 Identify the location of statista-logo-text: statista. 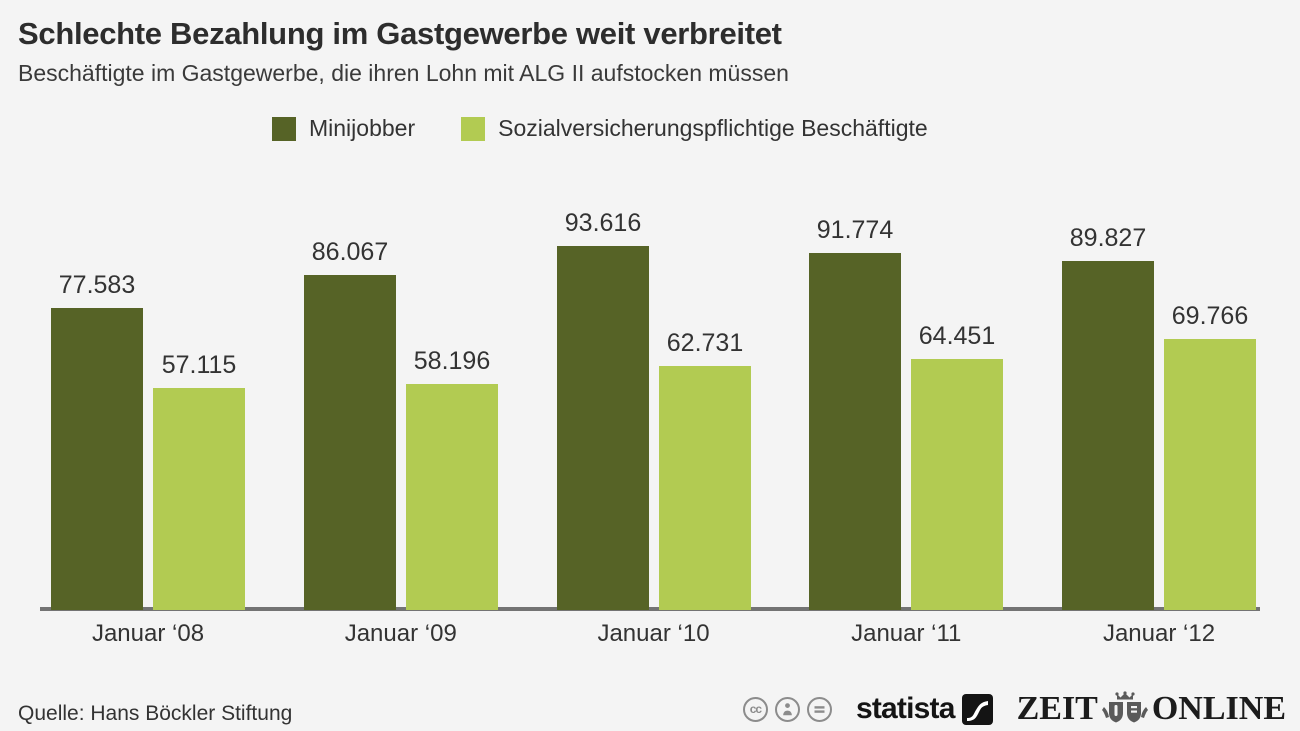
(905, 708).